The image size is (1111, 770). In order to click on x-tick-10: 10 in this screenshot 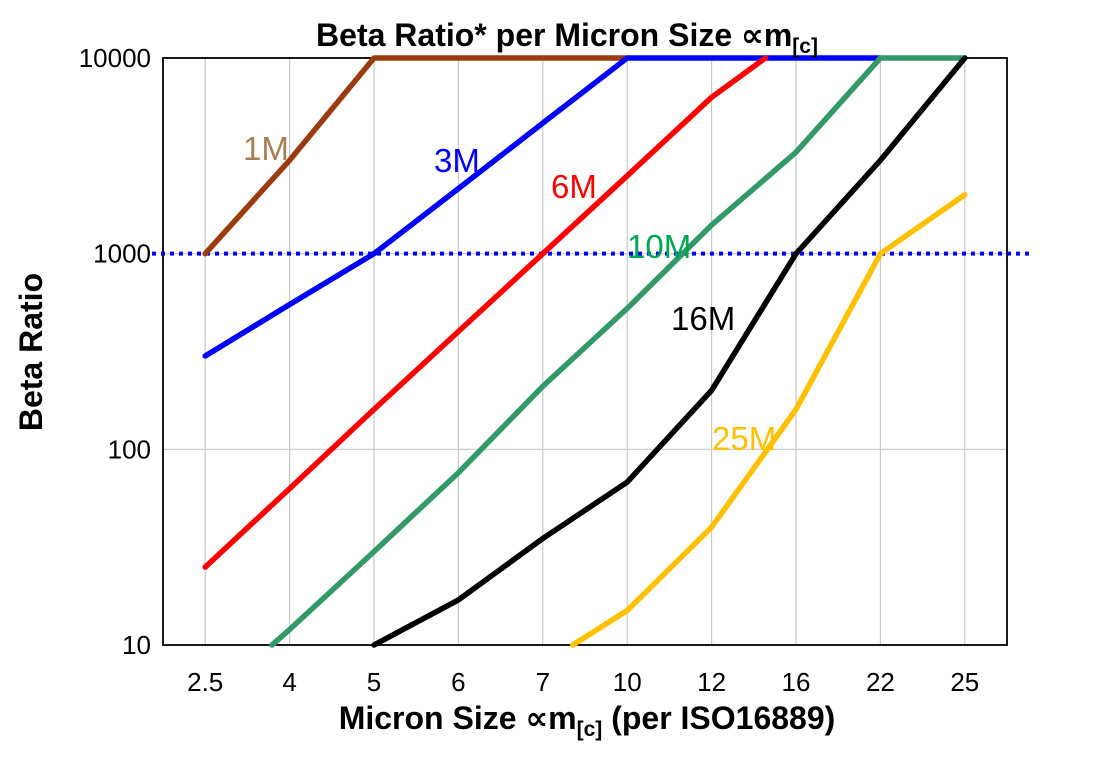, I will do `click(627, 682)`.